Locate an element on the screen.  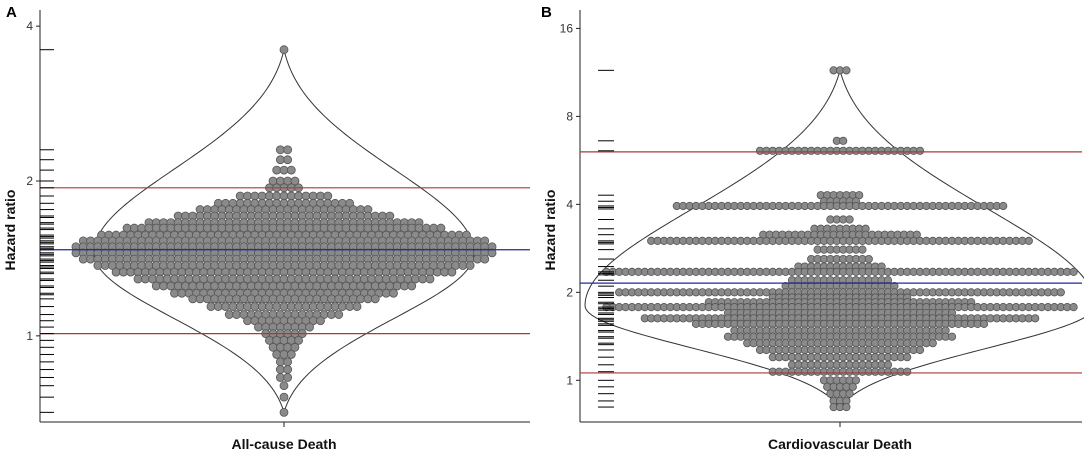
panel-a-y-axis-title: Hazard ratio is located at coordinates (10, 230).